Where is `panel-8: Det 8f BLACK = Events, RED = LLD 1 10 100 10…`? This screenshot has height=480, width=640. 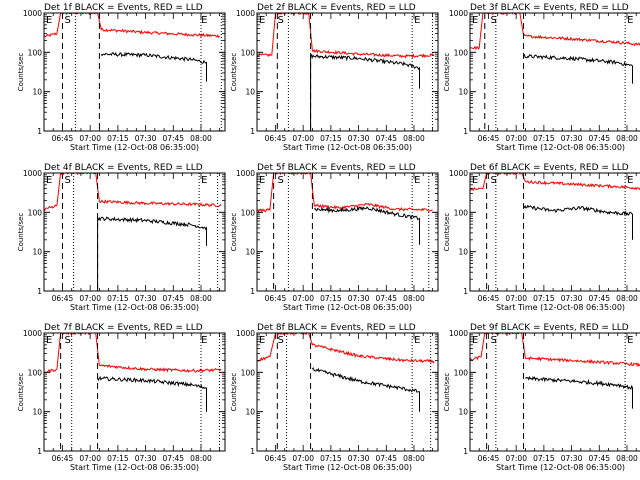
panel-8: Det 8f BLACK = Events, RED = LLD 1 10 100 10… is located at coordinates (334, 397).